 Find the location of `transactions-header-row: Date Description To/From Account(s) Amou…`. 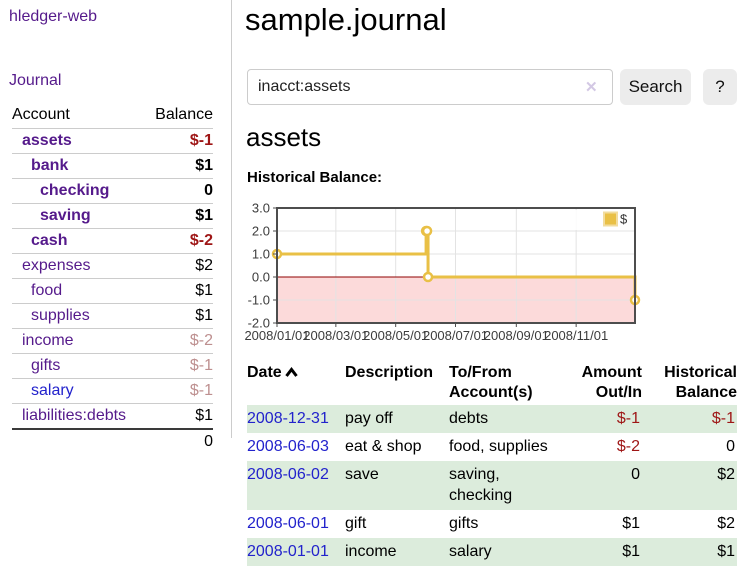

transactions-header-row: Date Description To/From Account(s) Amou… is located at coordinates (492, 383).